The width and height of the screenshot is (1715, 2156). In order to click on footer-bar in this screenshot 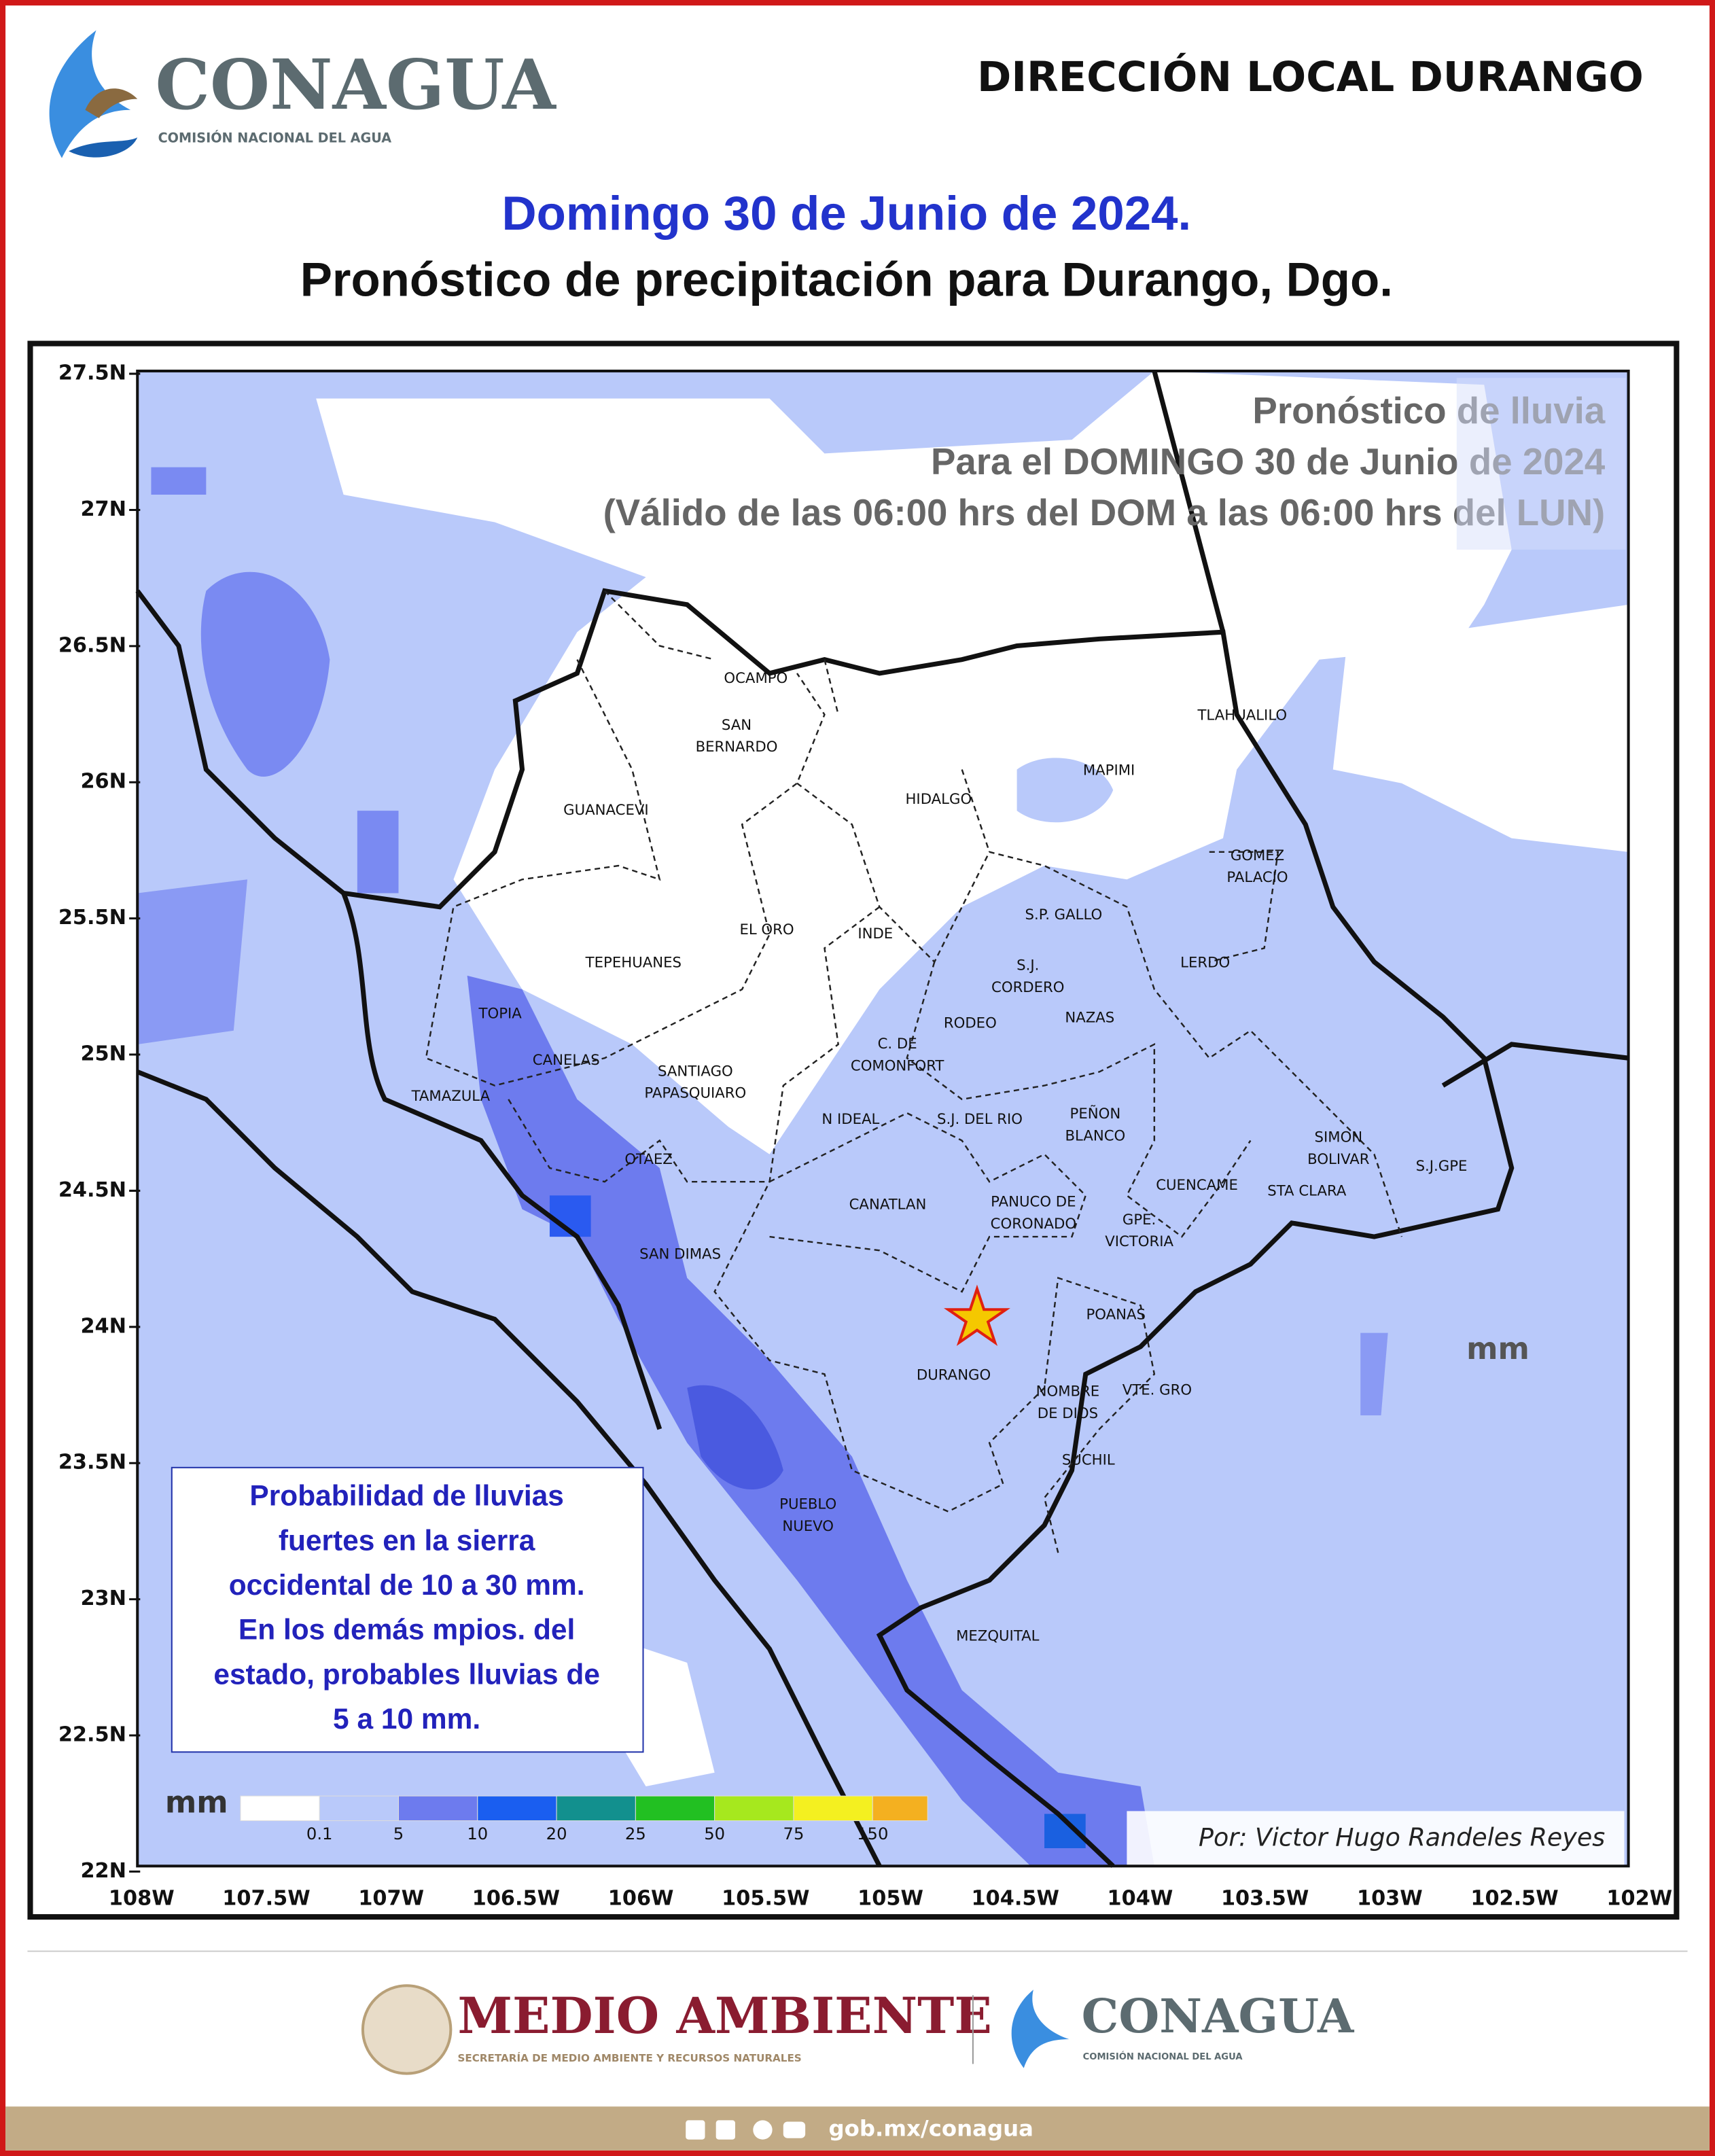, I will do `click(857, 2128)`.